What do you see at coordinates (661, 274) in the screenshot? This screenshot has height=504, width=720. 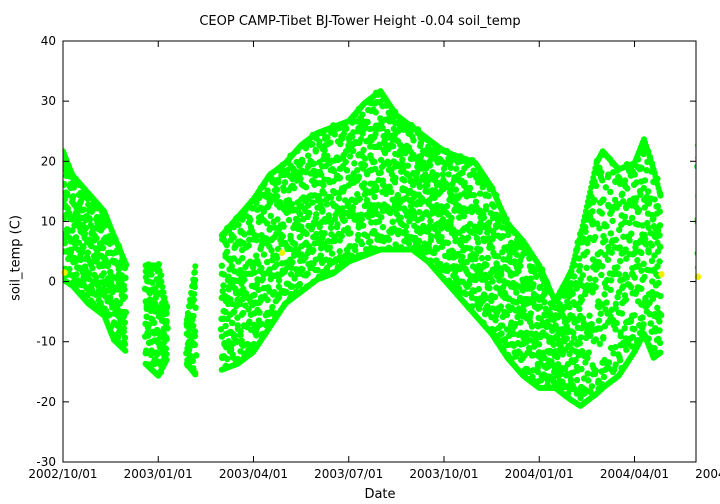 I see `flagged-point` at bounding box center [661, 274].